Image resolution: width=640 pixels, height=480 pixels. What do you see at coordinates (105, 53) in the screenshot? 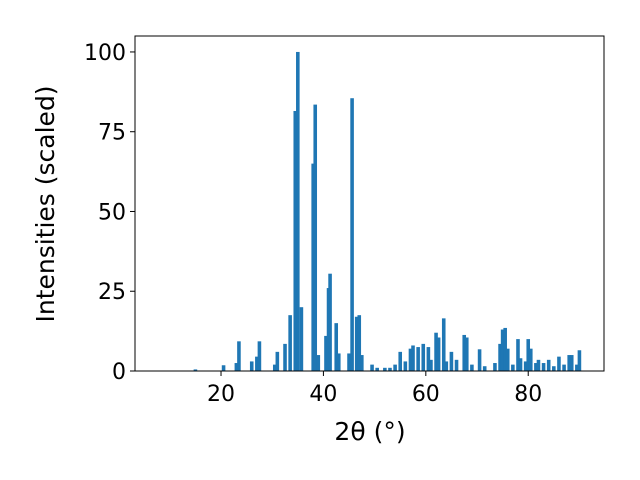
I see `y-tick-label: 100` at bounding box center [105, 53].